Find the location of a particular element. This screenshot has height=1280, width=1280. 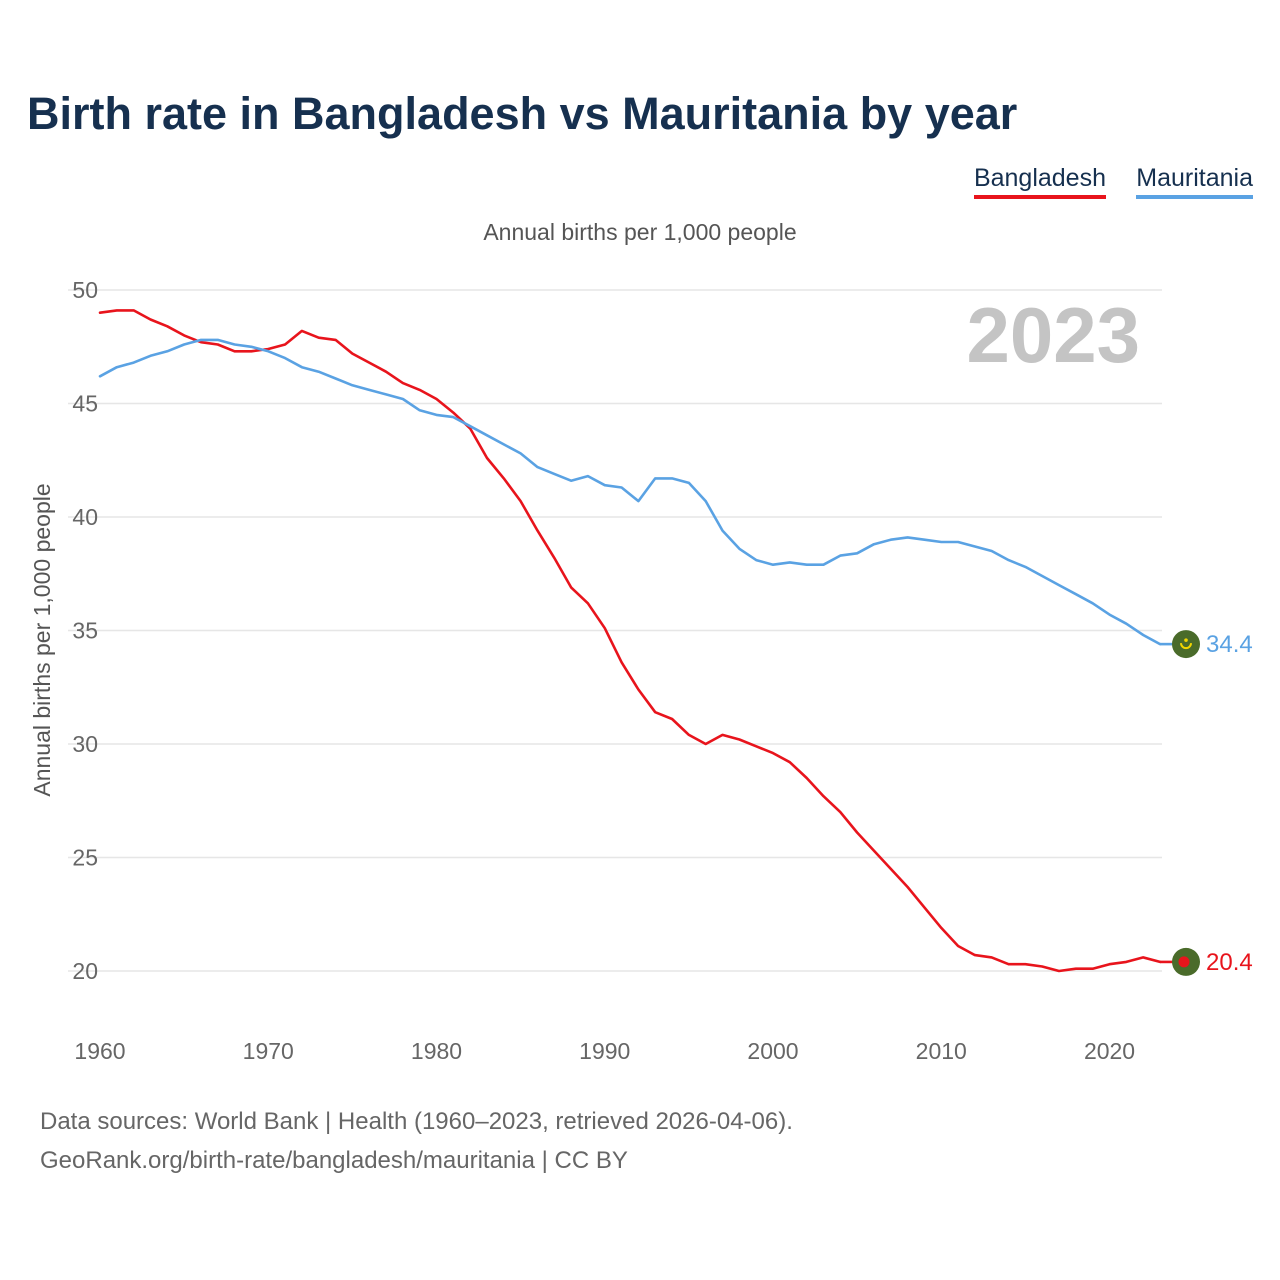

x-tick-label: 2010 is located at coordinates (941, 1051).